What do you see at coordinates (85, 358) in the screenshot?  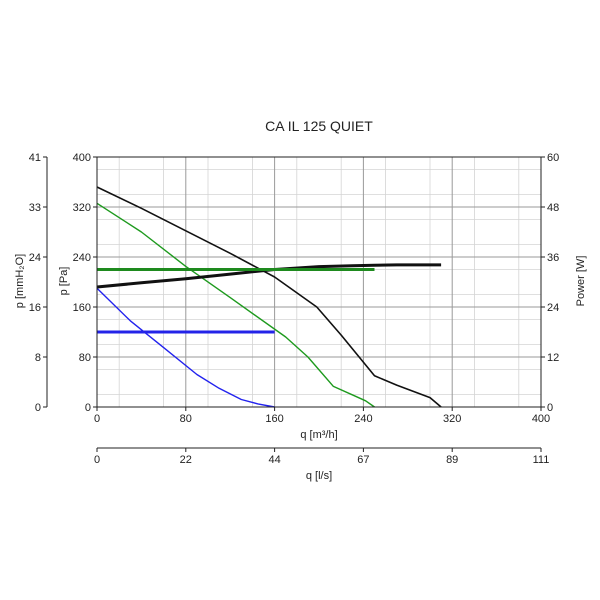 I see `y-tick-label: 80` at bounding box center [85, 358].